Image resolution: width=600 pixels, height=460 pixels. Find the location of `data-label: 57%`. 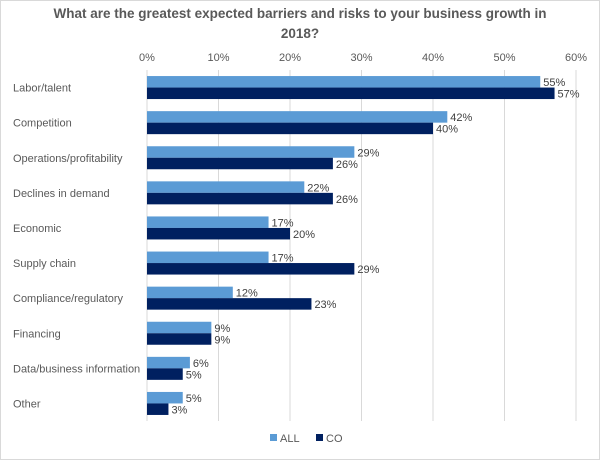

data-label: 57% is located at coordinates (569, 95).